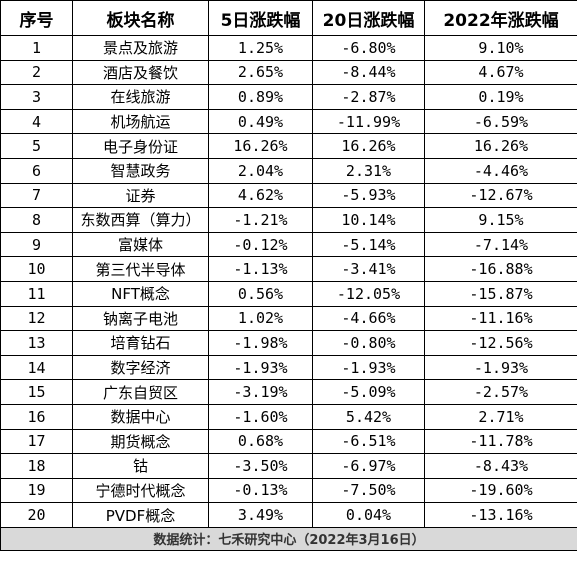 Image resolution: width=577 pixels, height=562 pixels. I want to click on table-row: 7 证券 4.62% -5.93% -12.67%, so click(288, 195).